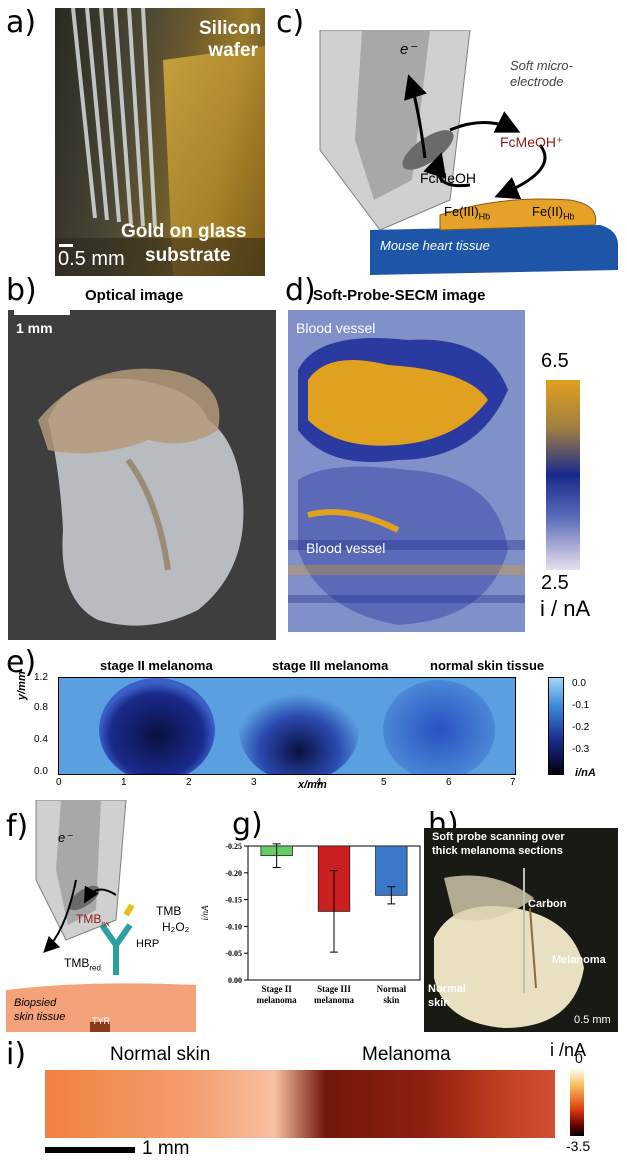 The image size is (627, 1160). I want to click on fcmeoh-label: FcMeOH, so click(448, 178).